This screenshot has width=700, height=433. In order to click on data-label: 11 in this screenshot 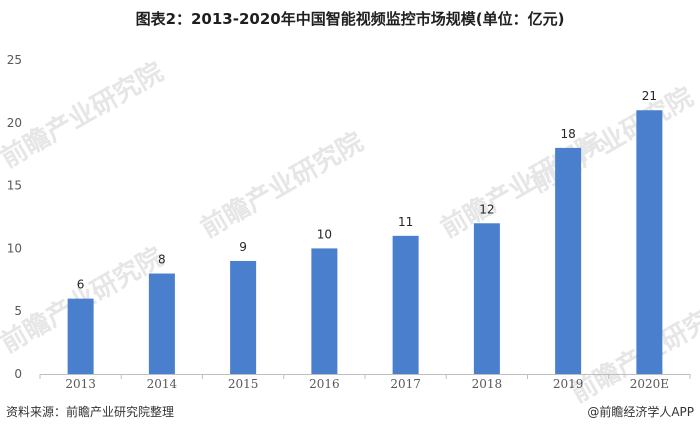, I will do `click(405, 222)`.